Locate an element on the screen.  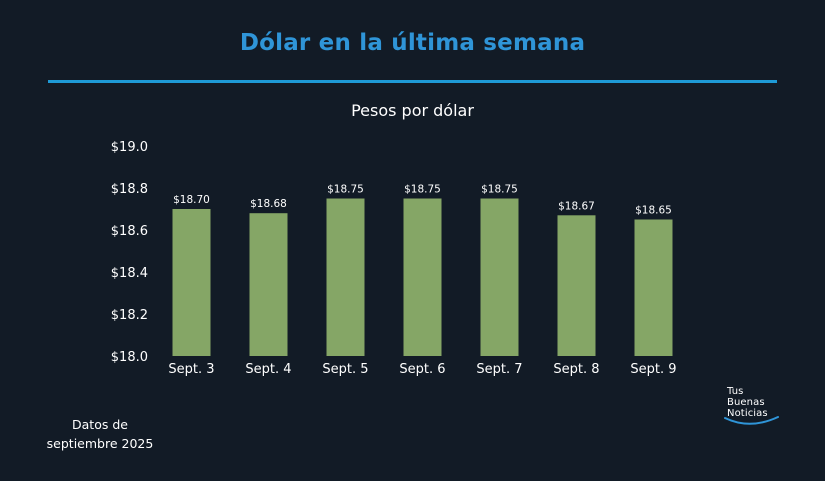
y-tick-label: $18.6 is located at coordinates (129, 231).